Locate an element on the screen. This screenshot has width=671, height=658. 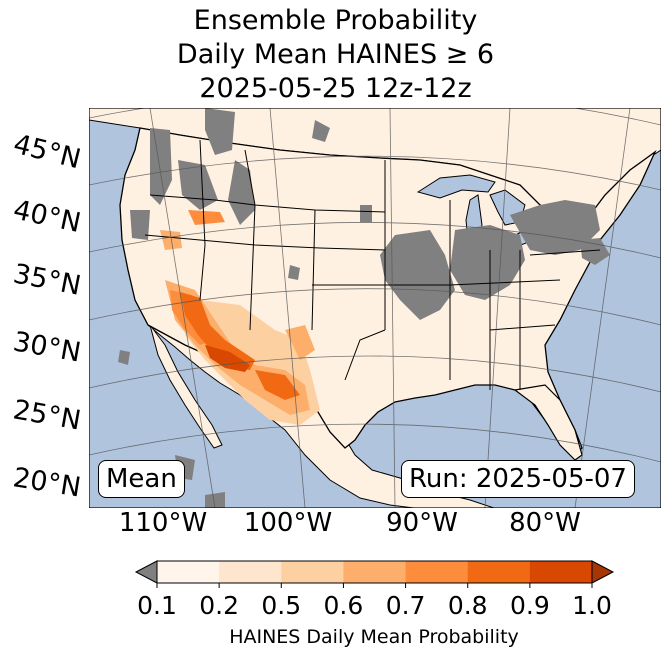
lat-label-45: 45°N is located at coordinates (47, 152).